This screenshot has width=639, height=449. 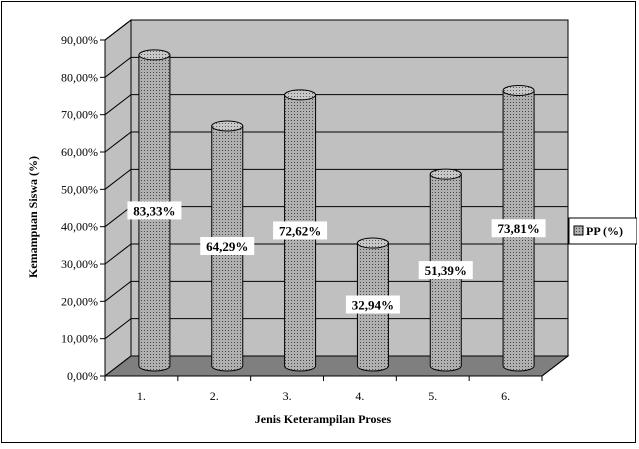 I want to click on x-axis-ticks: 1. 2. 3. 4. 5. 6., so click(x=323, y=389).